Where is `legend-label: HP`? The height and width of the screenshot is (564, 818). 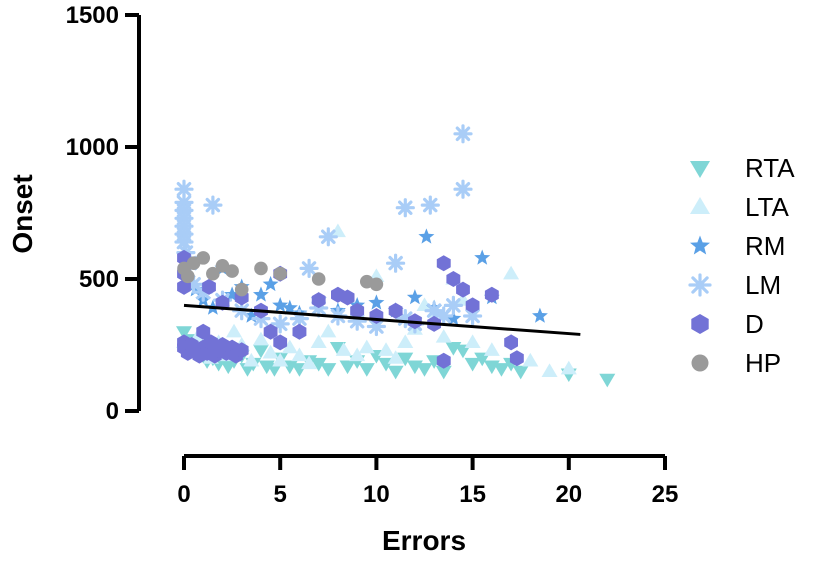
legend-label: HP is located at coordinates (763, 363).